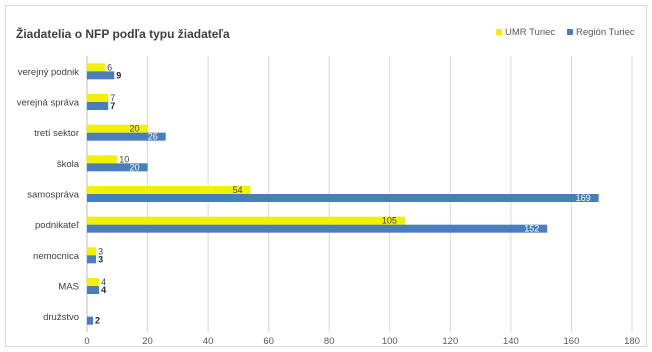 The height and width of the screenshot is (352, 652). I want to click on legend-label: Región Turiec, so click(605, 32).